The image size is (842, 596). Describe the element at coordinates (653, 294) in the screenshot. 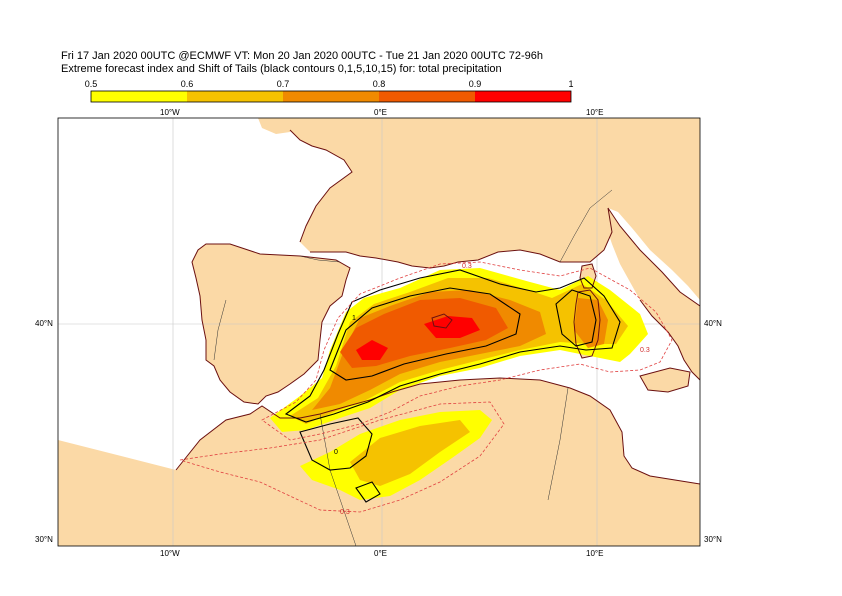

I see `land-italy` at that location.